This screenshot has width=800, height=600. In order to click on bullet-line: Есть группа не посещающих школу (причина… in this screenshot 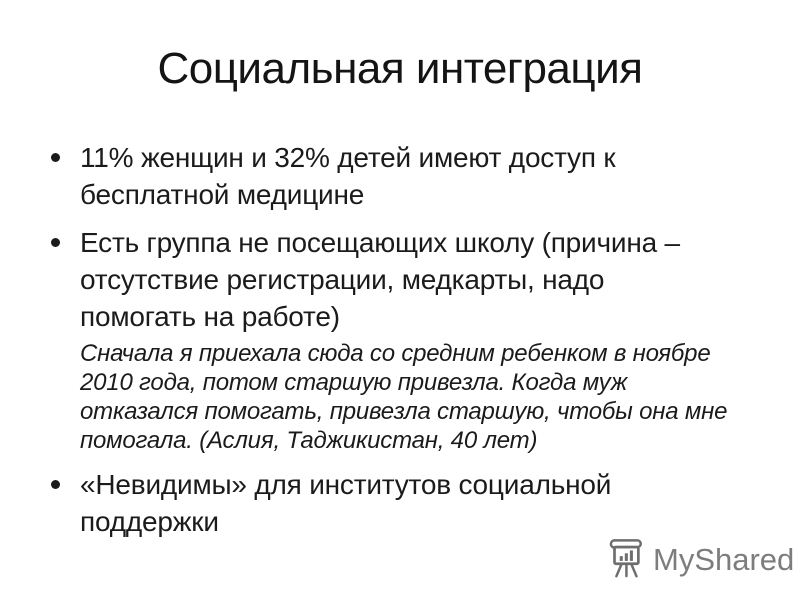, I will do `click(380, 242)`.